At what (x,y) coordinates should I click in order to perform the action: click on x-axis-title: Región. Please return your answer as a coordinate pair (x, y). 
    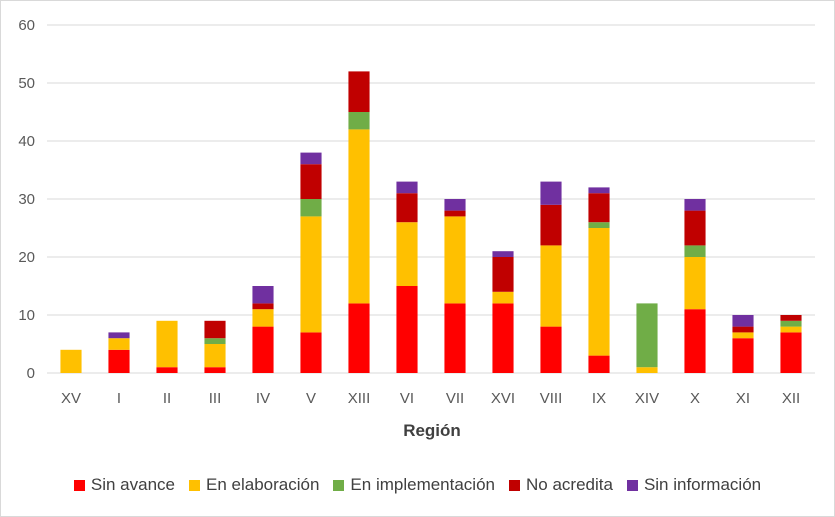
    Looking at the image, I should click on (432, 430).